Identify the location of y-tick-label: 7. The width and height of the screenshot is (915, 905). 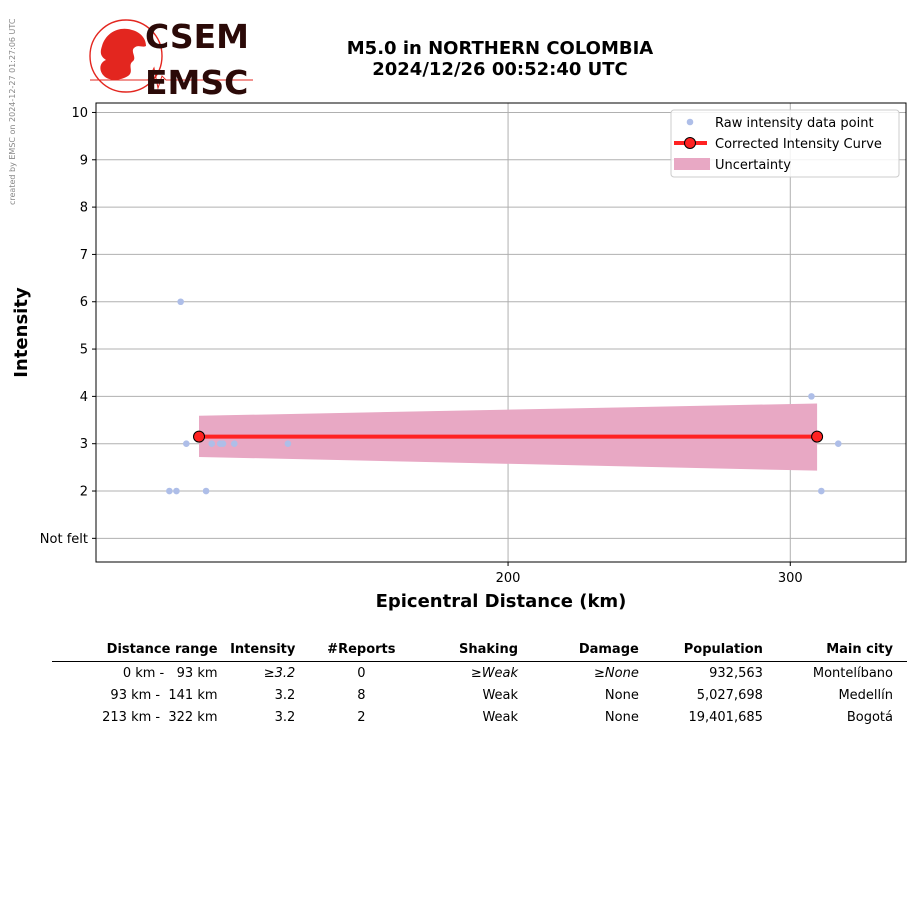
(84, 255).